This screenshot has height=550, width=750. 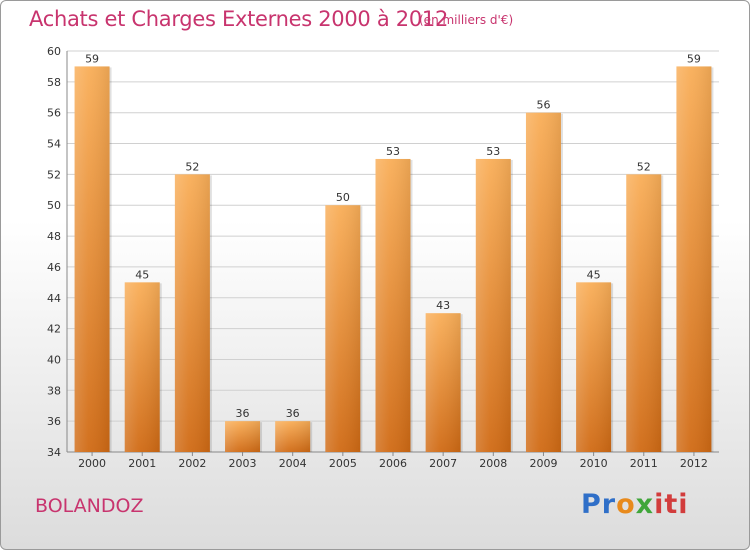 I want to click on bar-2001, so click(x=143, y=367).